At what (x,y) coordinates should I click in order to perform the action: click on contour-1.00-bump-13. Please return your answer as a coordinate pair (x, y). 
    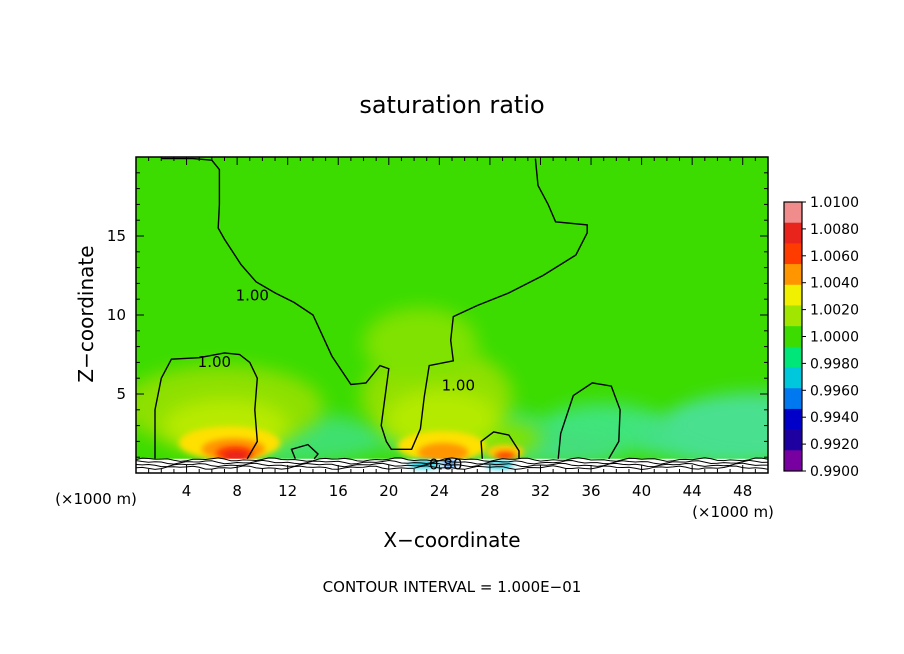
    Looking at the image, I should click on (304, 451).